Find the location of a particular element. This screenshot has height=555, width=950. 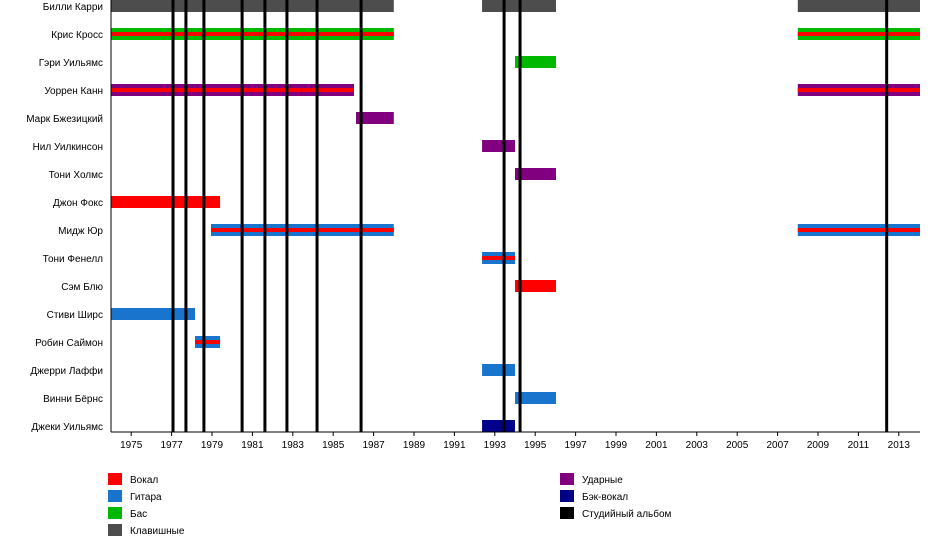

legend-label: Клавишные is located at coordinates (157, 531).